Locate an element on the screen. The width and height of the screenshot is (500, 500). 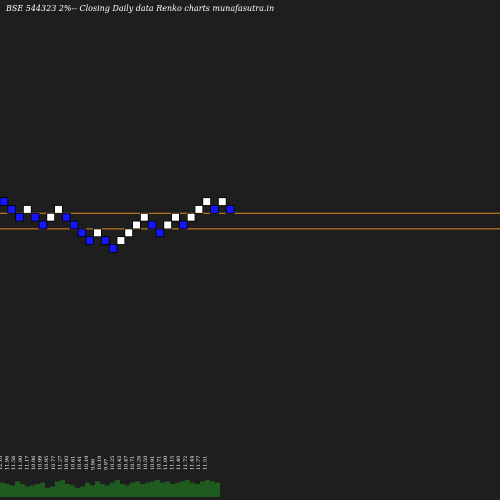
x-tick-label: 11.00 is located at coordinates (166, 463).